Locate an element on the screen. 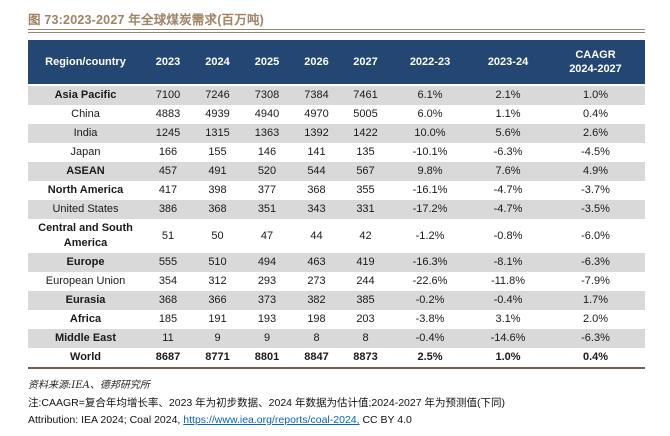 Image resolution: width=670 pixels, height=436 pixels. value-cell: 0.4% is located at coordinates (595, 114).